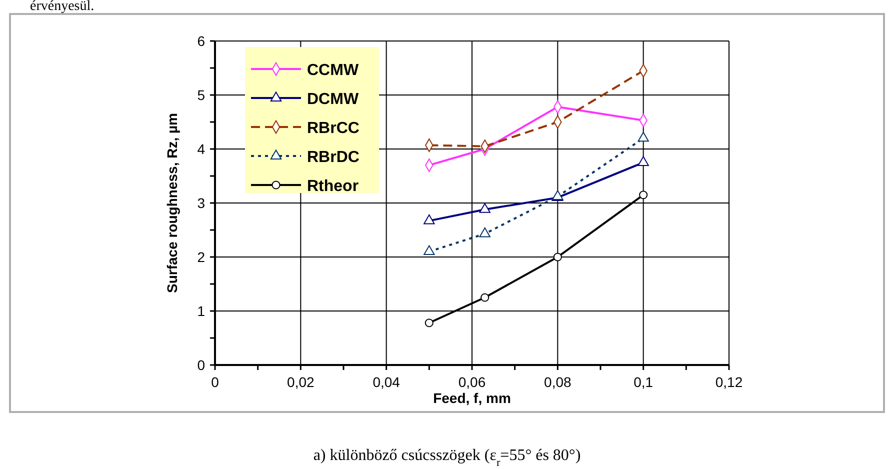 The width and height of the screenshot is (894, 469). What do you see at coordinates (472, 382) in the screenshot?
I see `x-tick-label: 0,06` at bounding box center [472, 382].